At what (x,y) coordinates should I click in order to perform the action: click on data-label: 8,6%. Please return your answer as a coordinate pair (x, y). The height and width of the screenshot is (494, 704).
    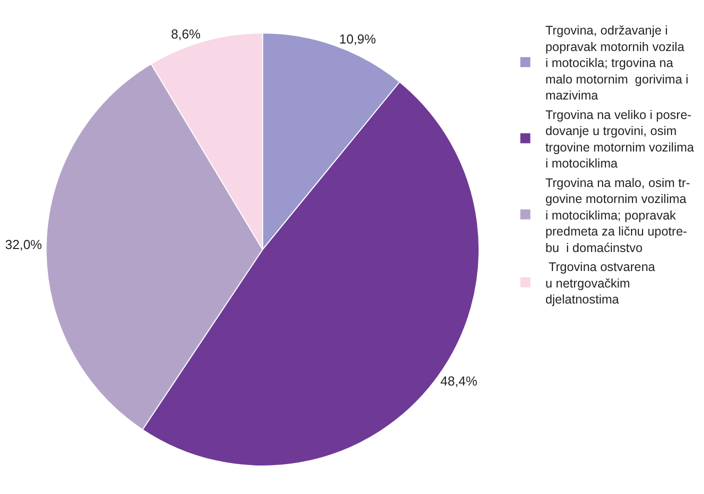
    Looking at the image, I should click on (186, 34).